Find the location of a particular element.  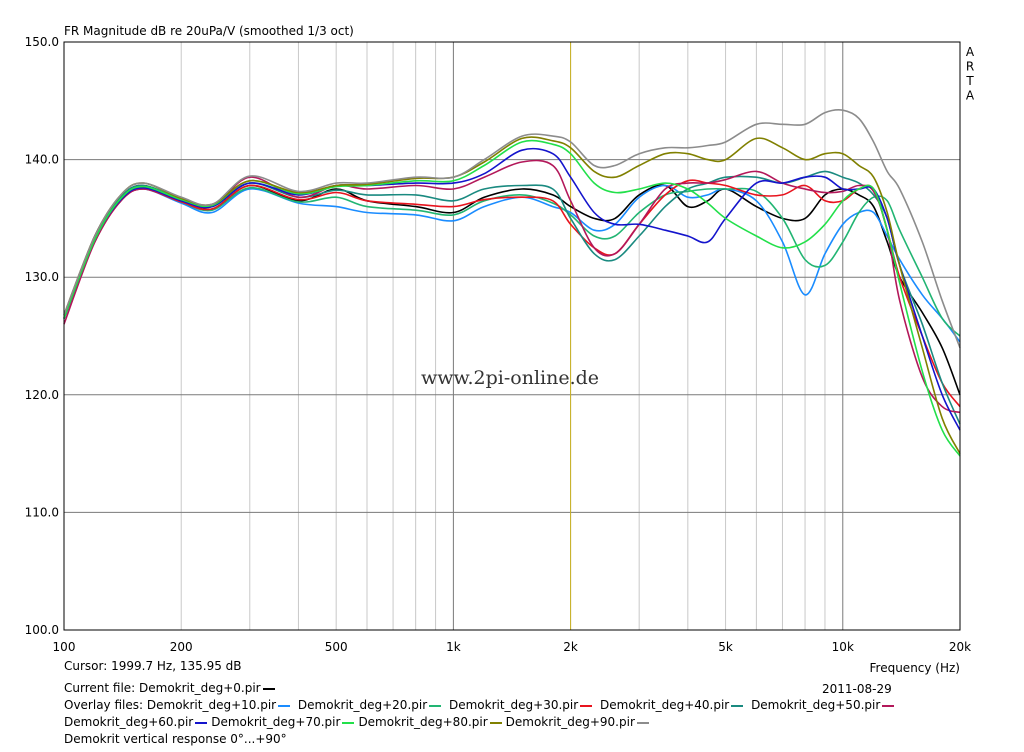

y-tick-label: 110.0 is located at coordinates (42, 512).